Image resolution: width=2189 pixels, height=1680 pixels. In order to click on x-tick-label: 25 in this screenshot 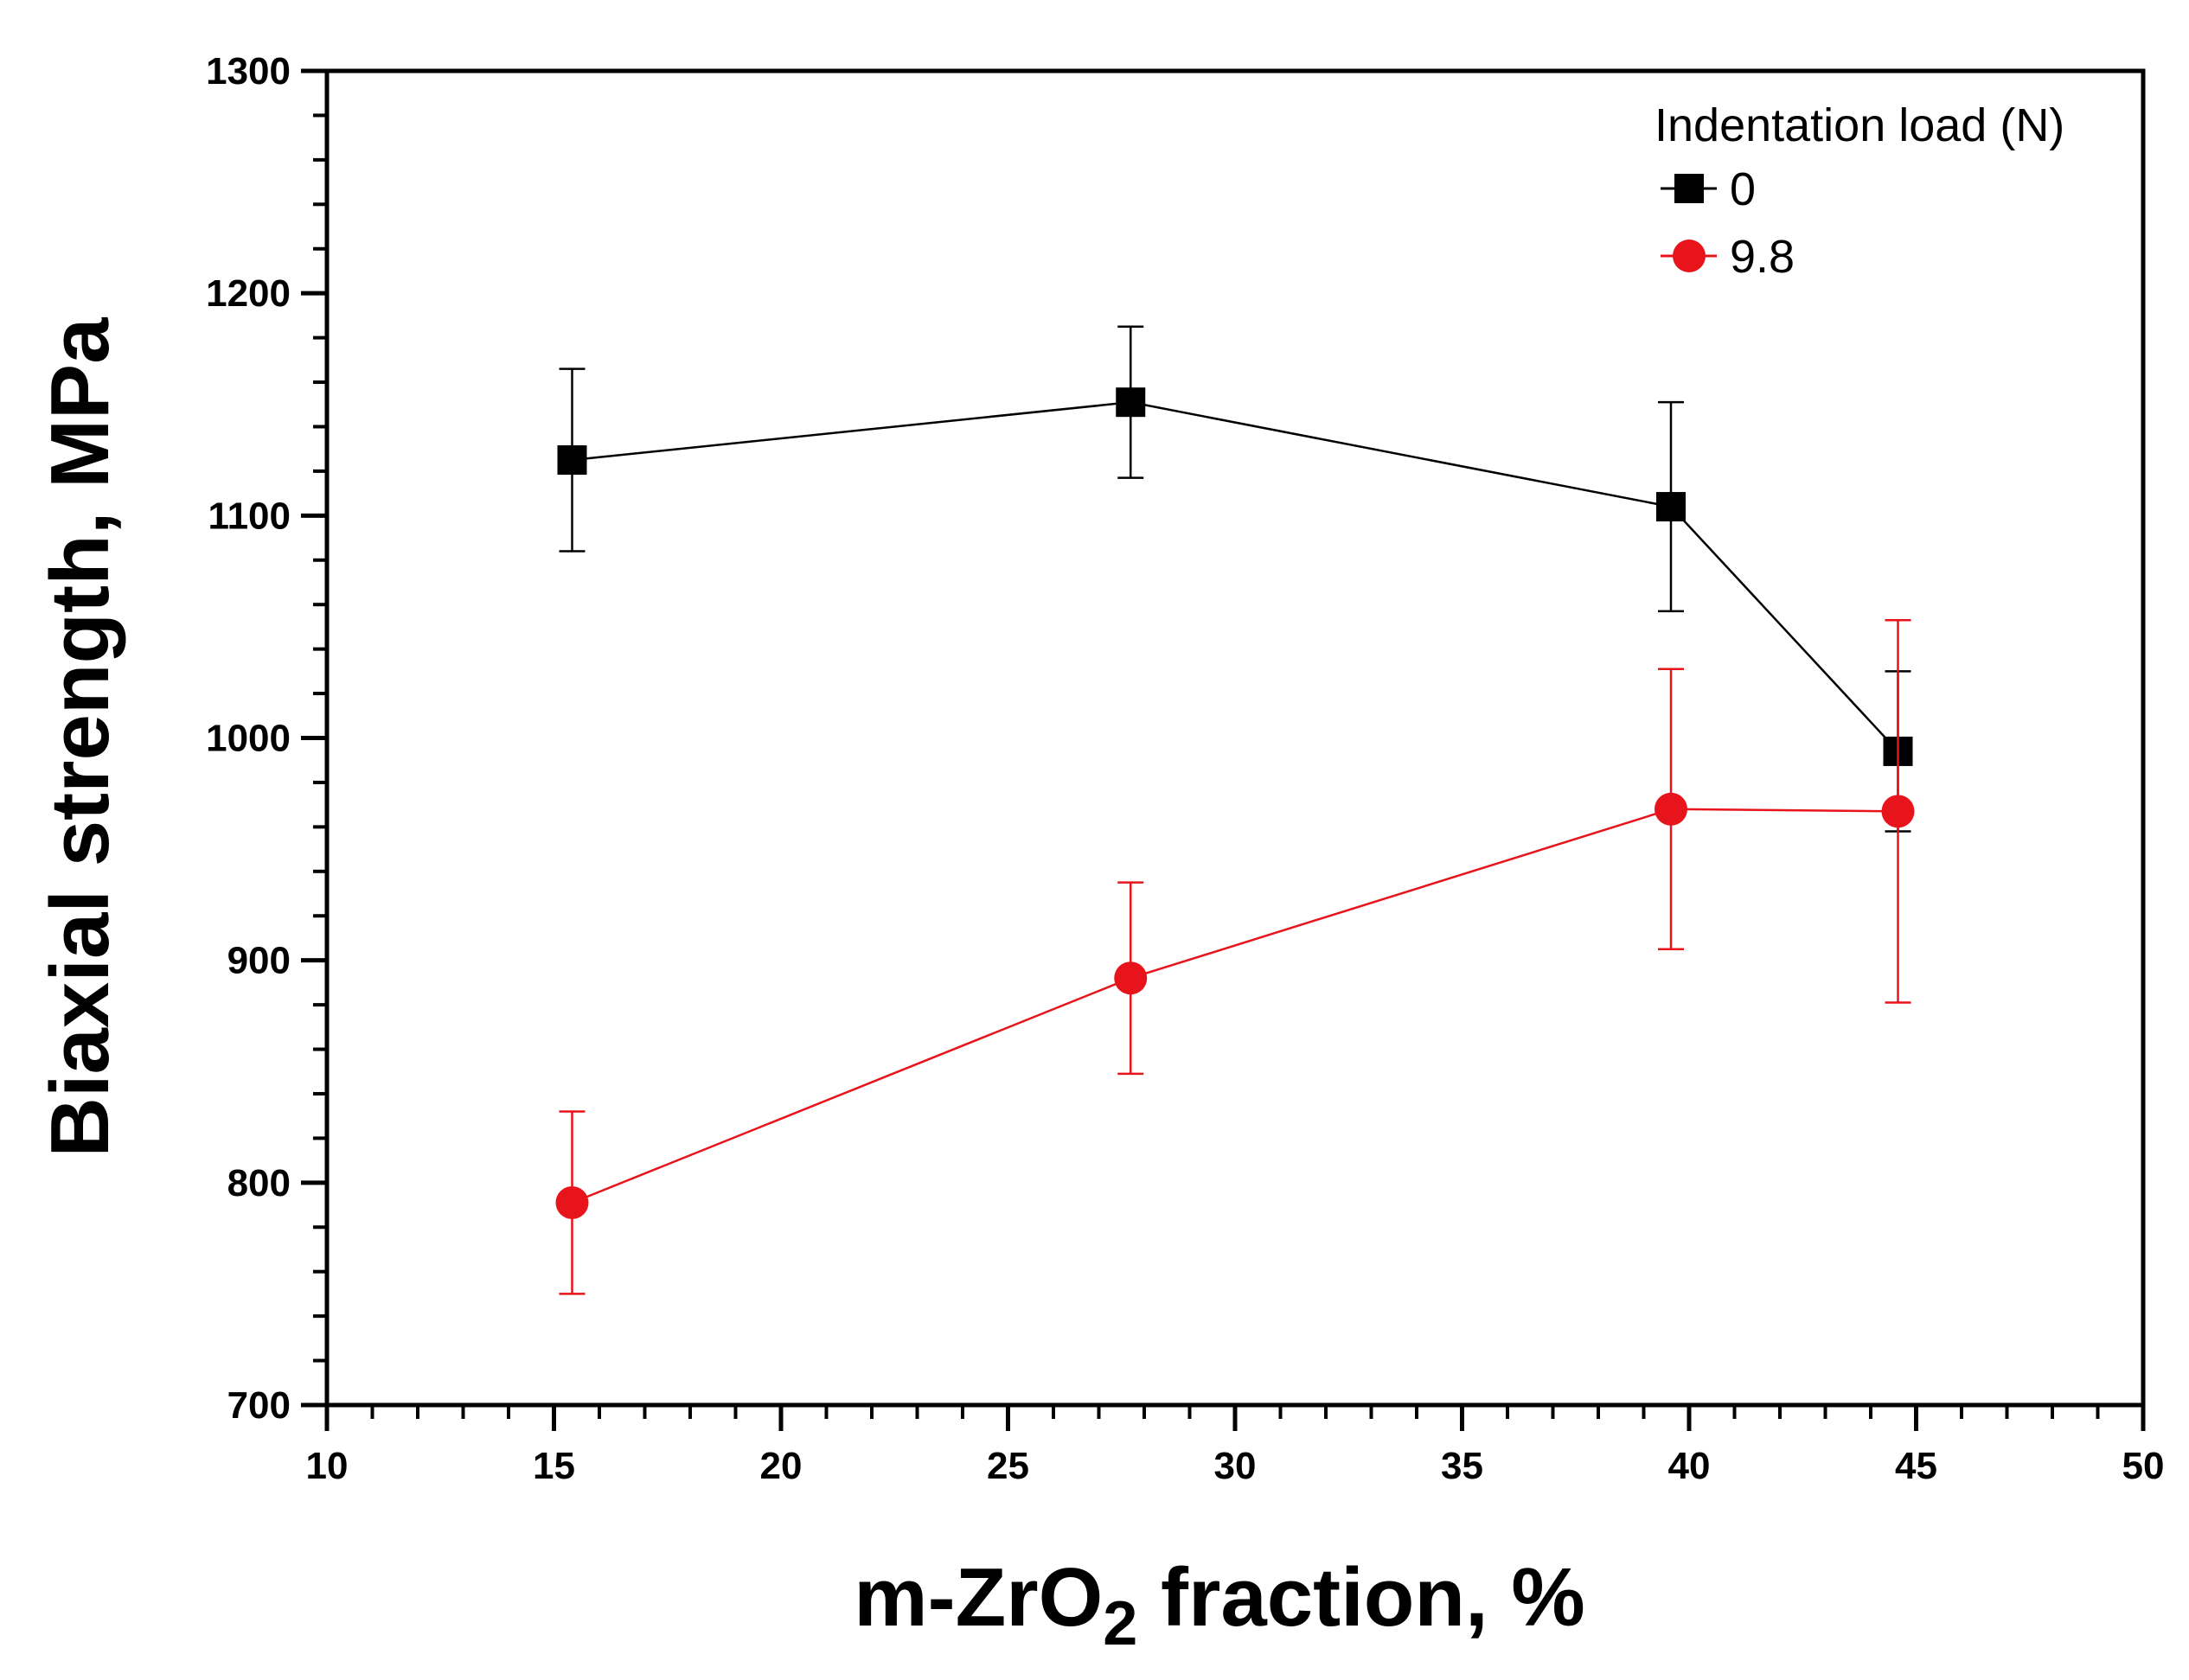, I will do `click(1008, 1466)`.